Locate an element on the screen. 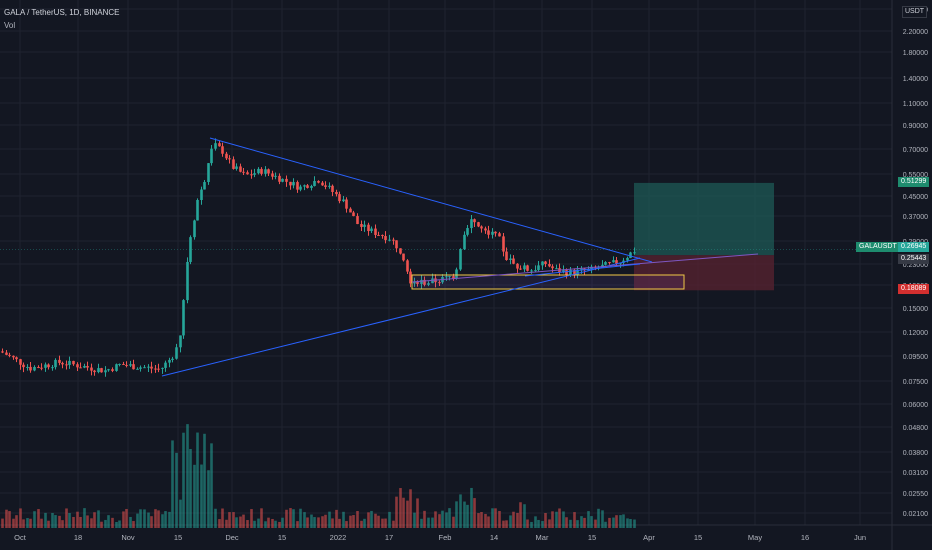 The image size is (932, 550). stop-price-tag: 0.18089 is located at coordinates (914, 289).